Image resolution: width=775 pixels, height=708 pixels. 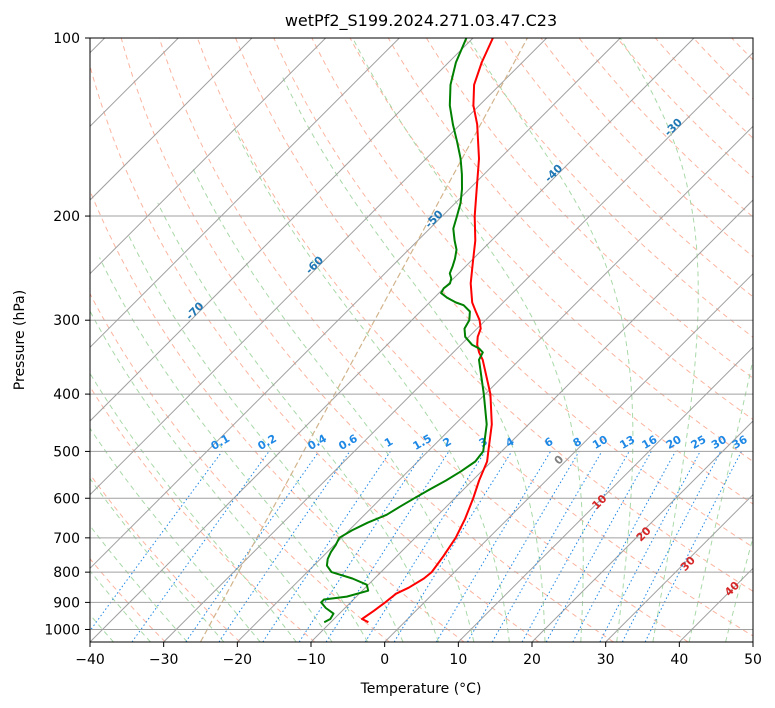 I want to click on x-tick-label: 50, so click(x=753, y=660).